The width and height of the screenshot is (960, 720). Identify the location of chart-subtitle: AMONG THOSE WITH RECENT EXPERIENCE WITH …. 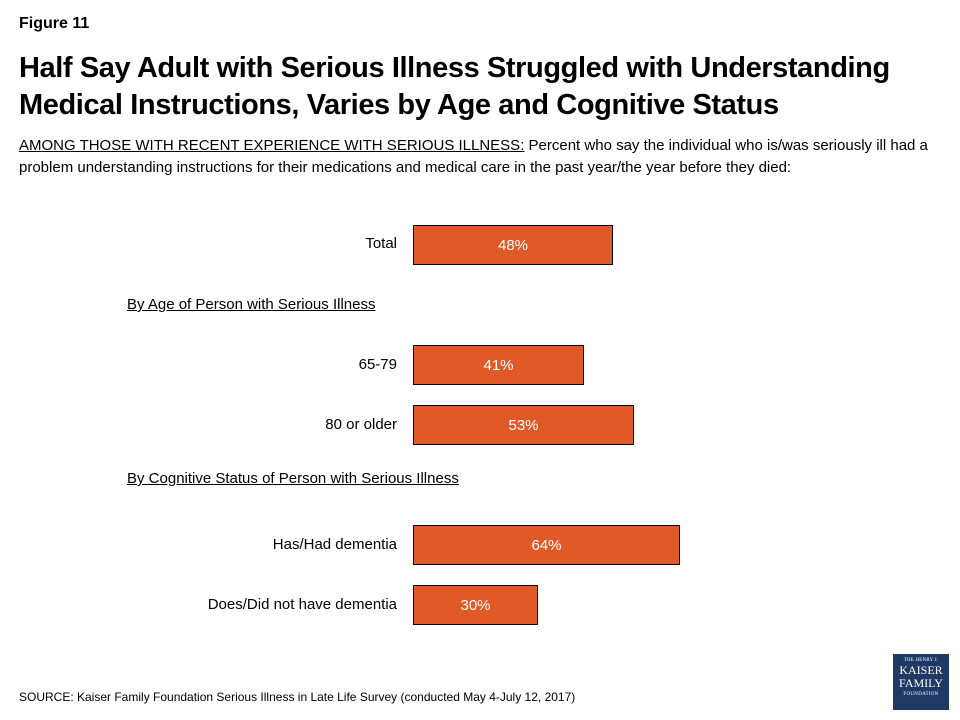
(476, 157).